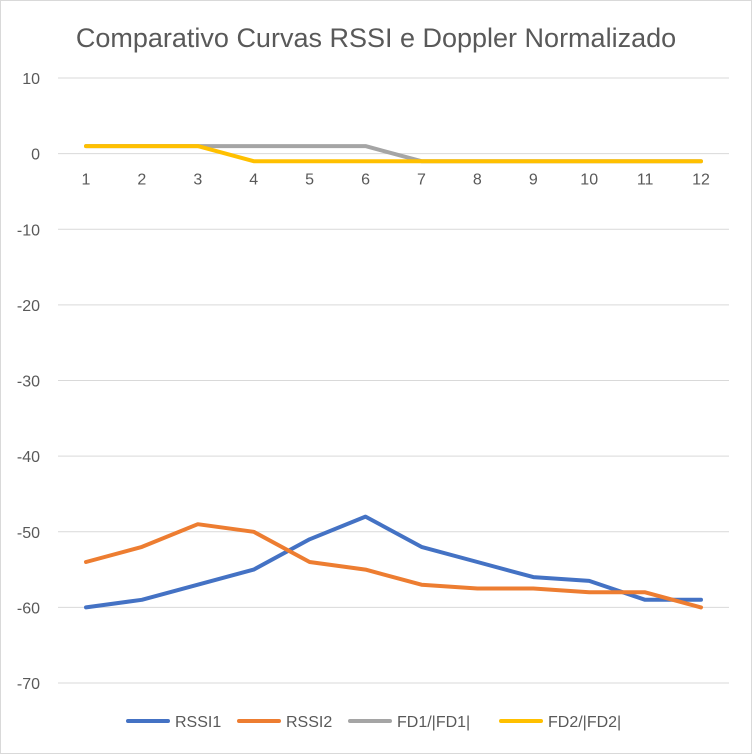  Describe the element at coordinates (584, 722) in the screenshot. I see `legend-label: FD2/|FD2|` at that location.